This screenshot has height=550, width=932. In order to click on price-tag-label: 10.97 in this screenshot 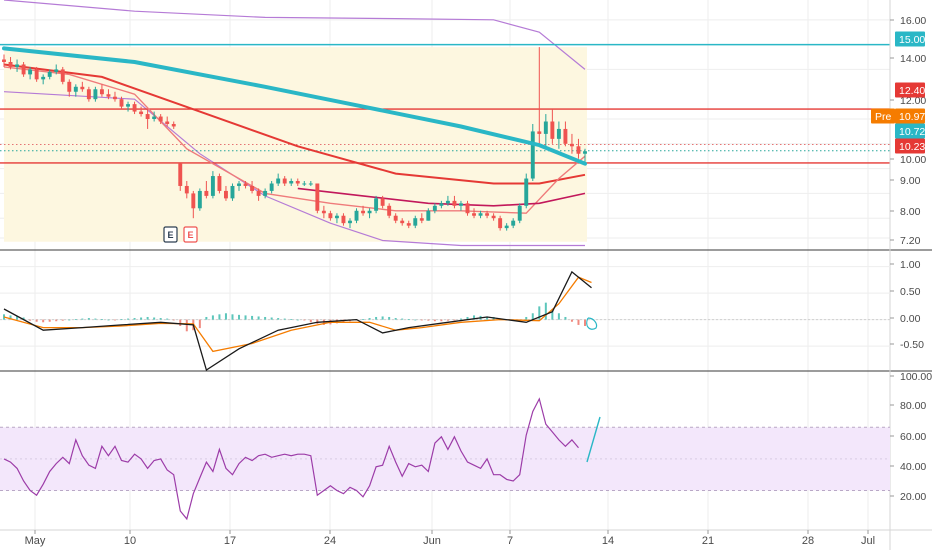, I will do `click(912, 117)`.